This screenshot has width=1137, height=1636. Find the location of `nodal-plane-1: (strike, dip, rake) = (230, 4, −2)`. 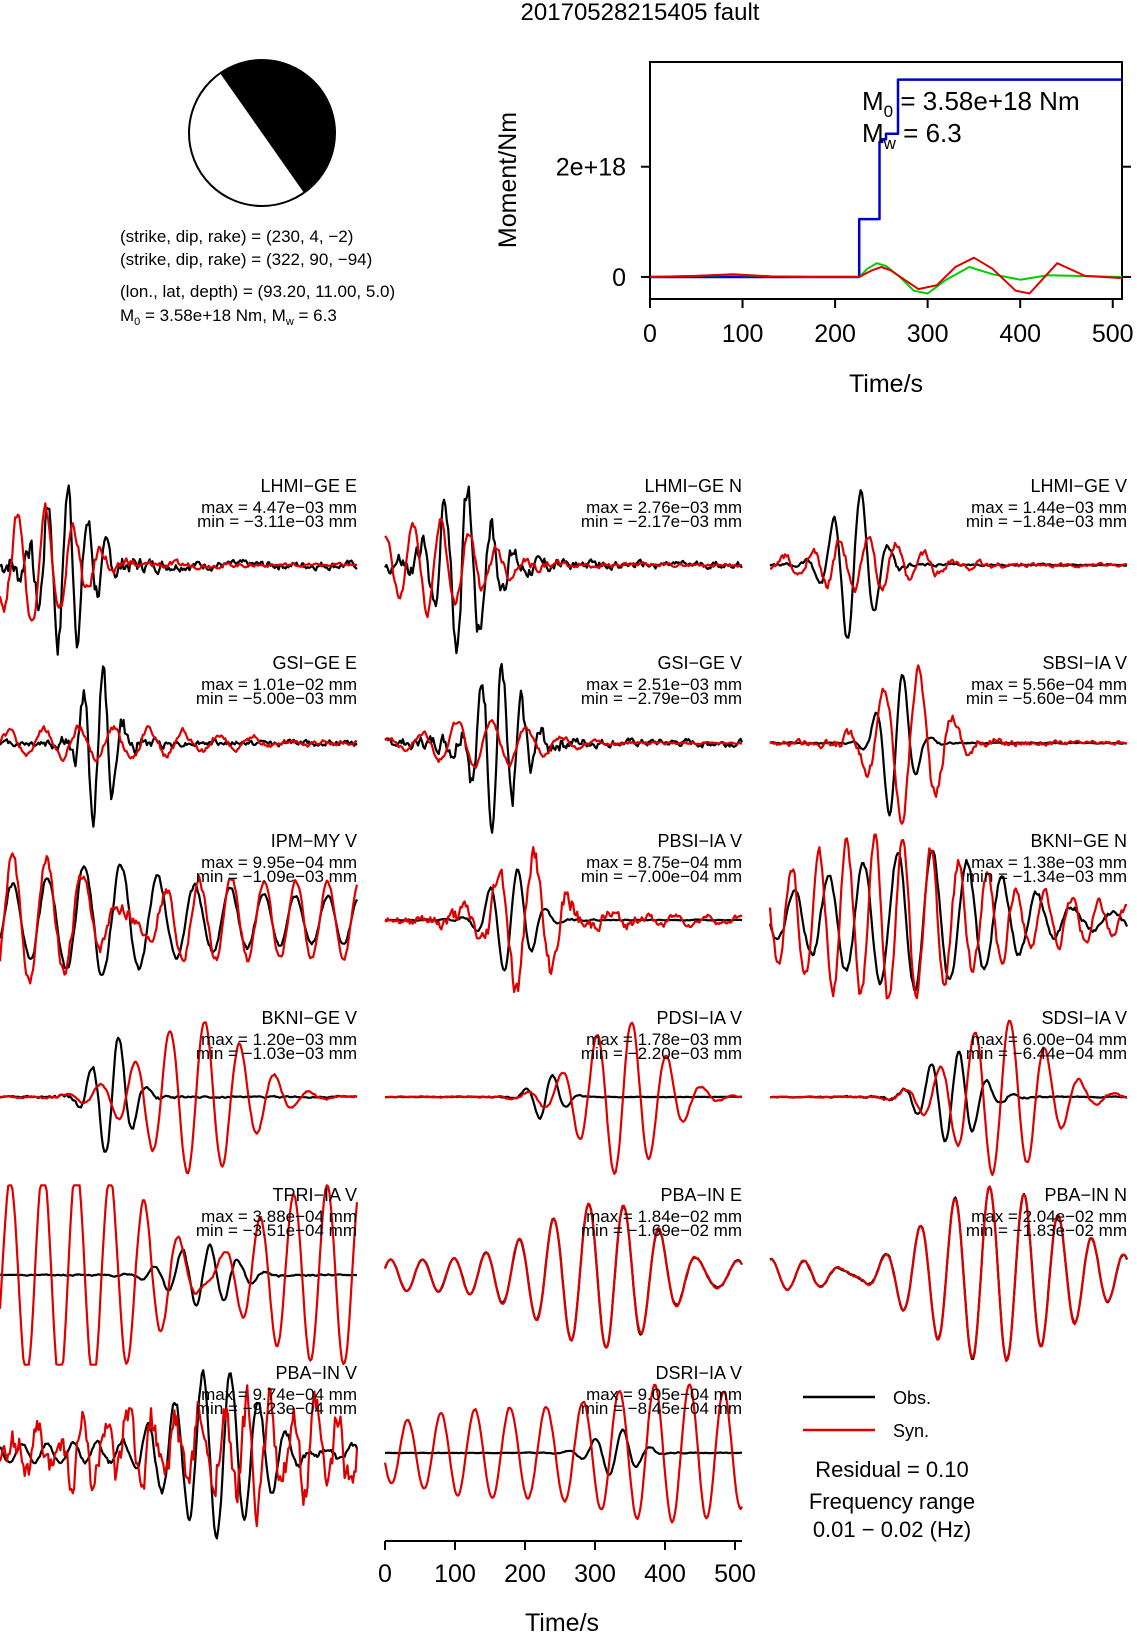

nodal-plane-1: (strike, dip, rake) = (230, 4, −2) is located at coordinates (236, 236).